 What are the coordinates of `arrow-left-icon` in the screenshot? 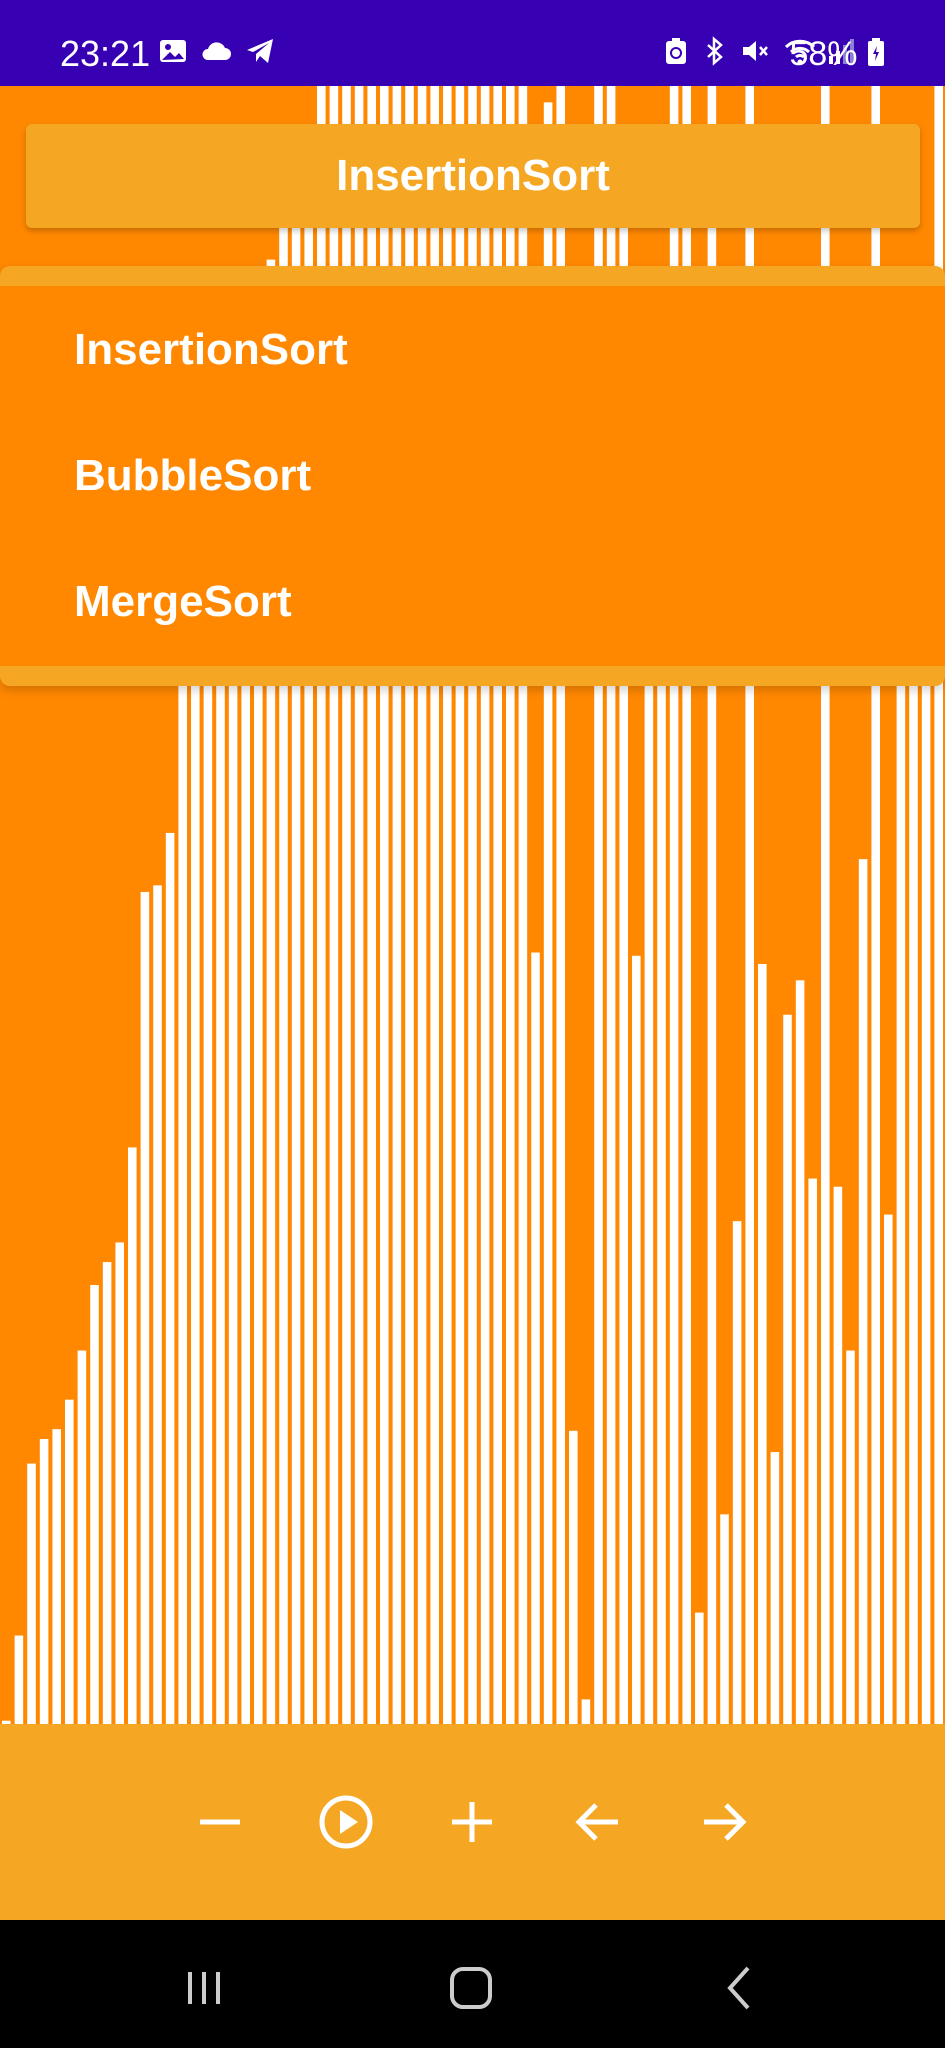 It's located at (598, 1822).